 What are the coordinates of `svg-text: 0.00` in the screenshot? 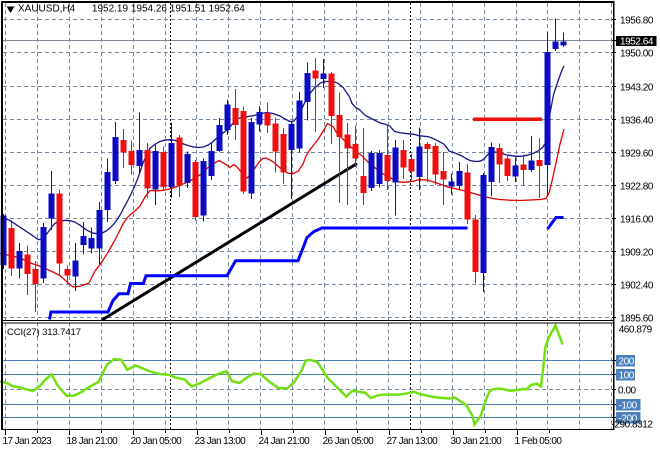 It's located at (627, 391).